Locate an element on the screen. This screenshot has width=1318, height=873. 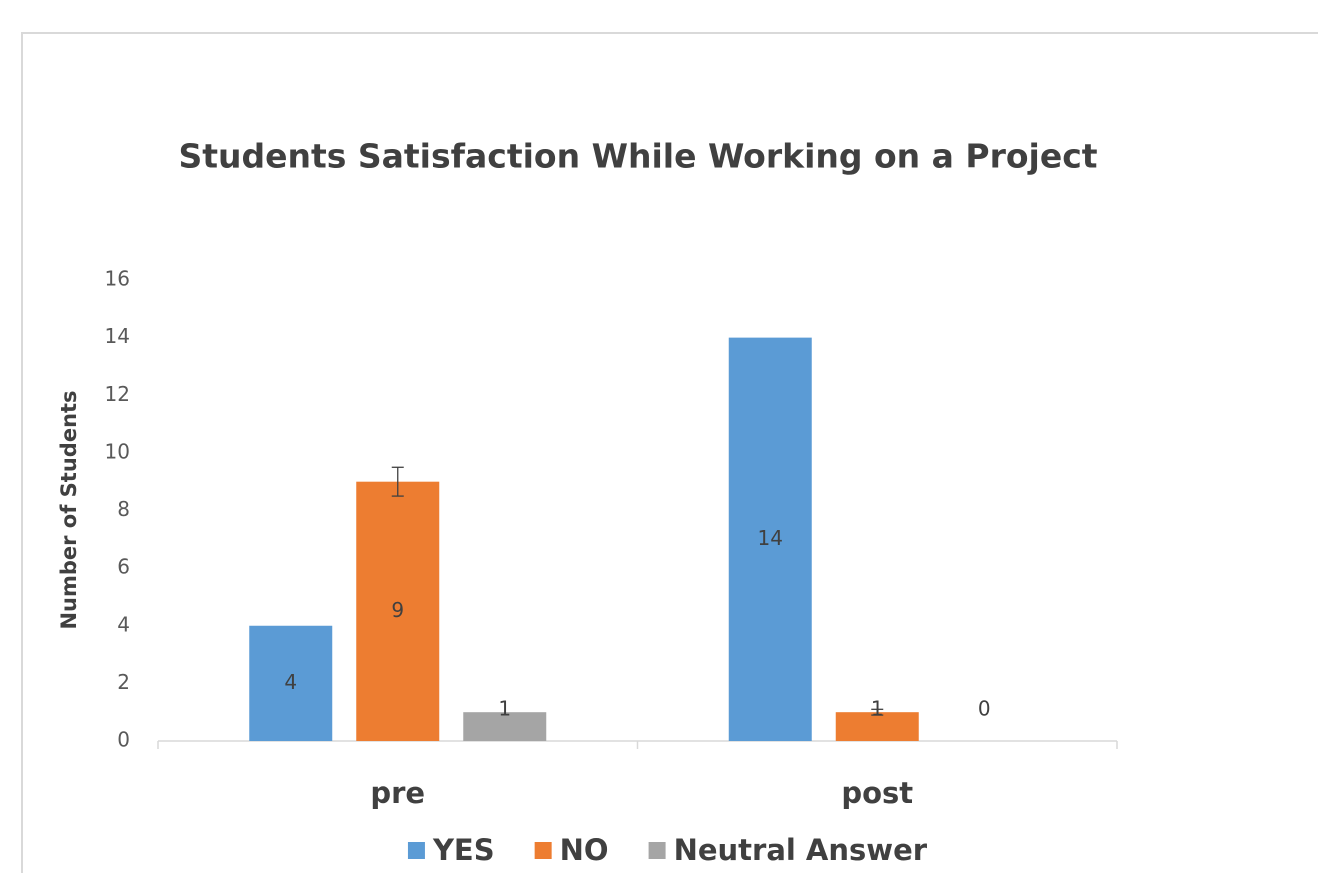
data-label: 4 is located at coordinates (290, 682).